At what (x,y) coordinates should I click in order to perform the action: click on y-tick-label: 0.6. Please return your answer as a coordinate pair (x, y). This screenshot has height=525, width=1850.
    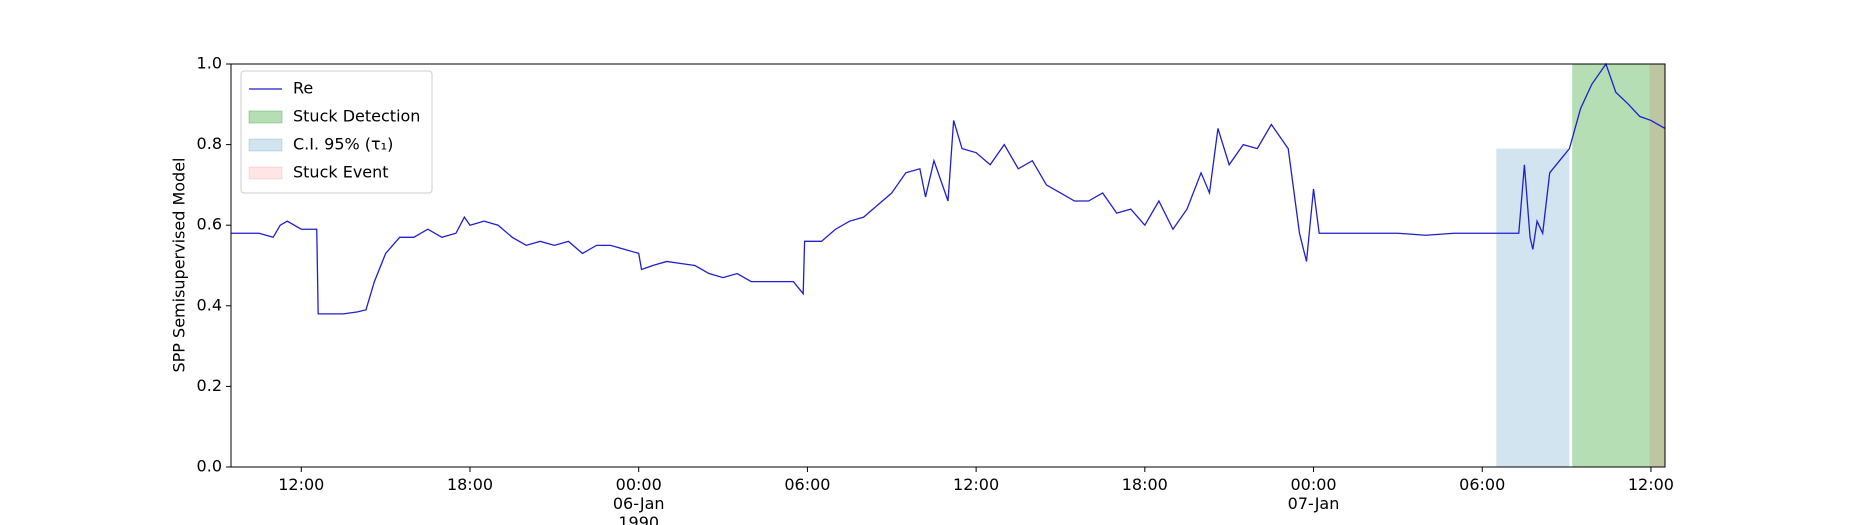
    Looking at the image, I should click on (209, 224).